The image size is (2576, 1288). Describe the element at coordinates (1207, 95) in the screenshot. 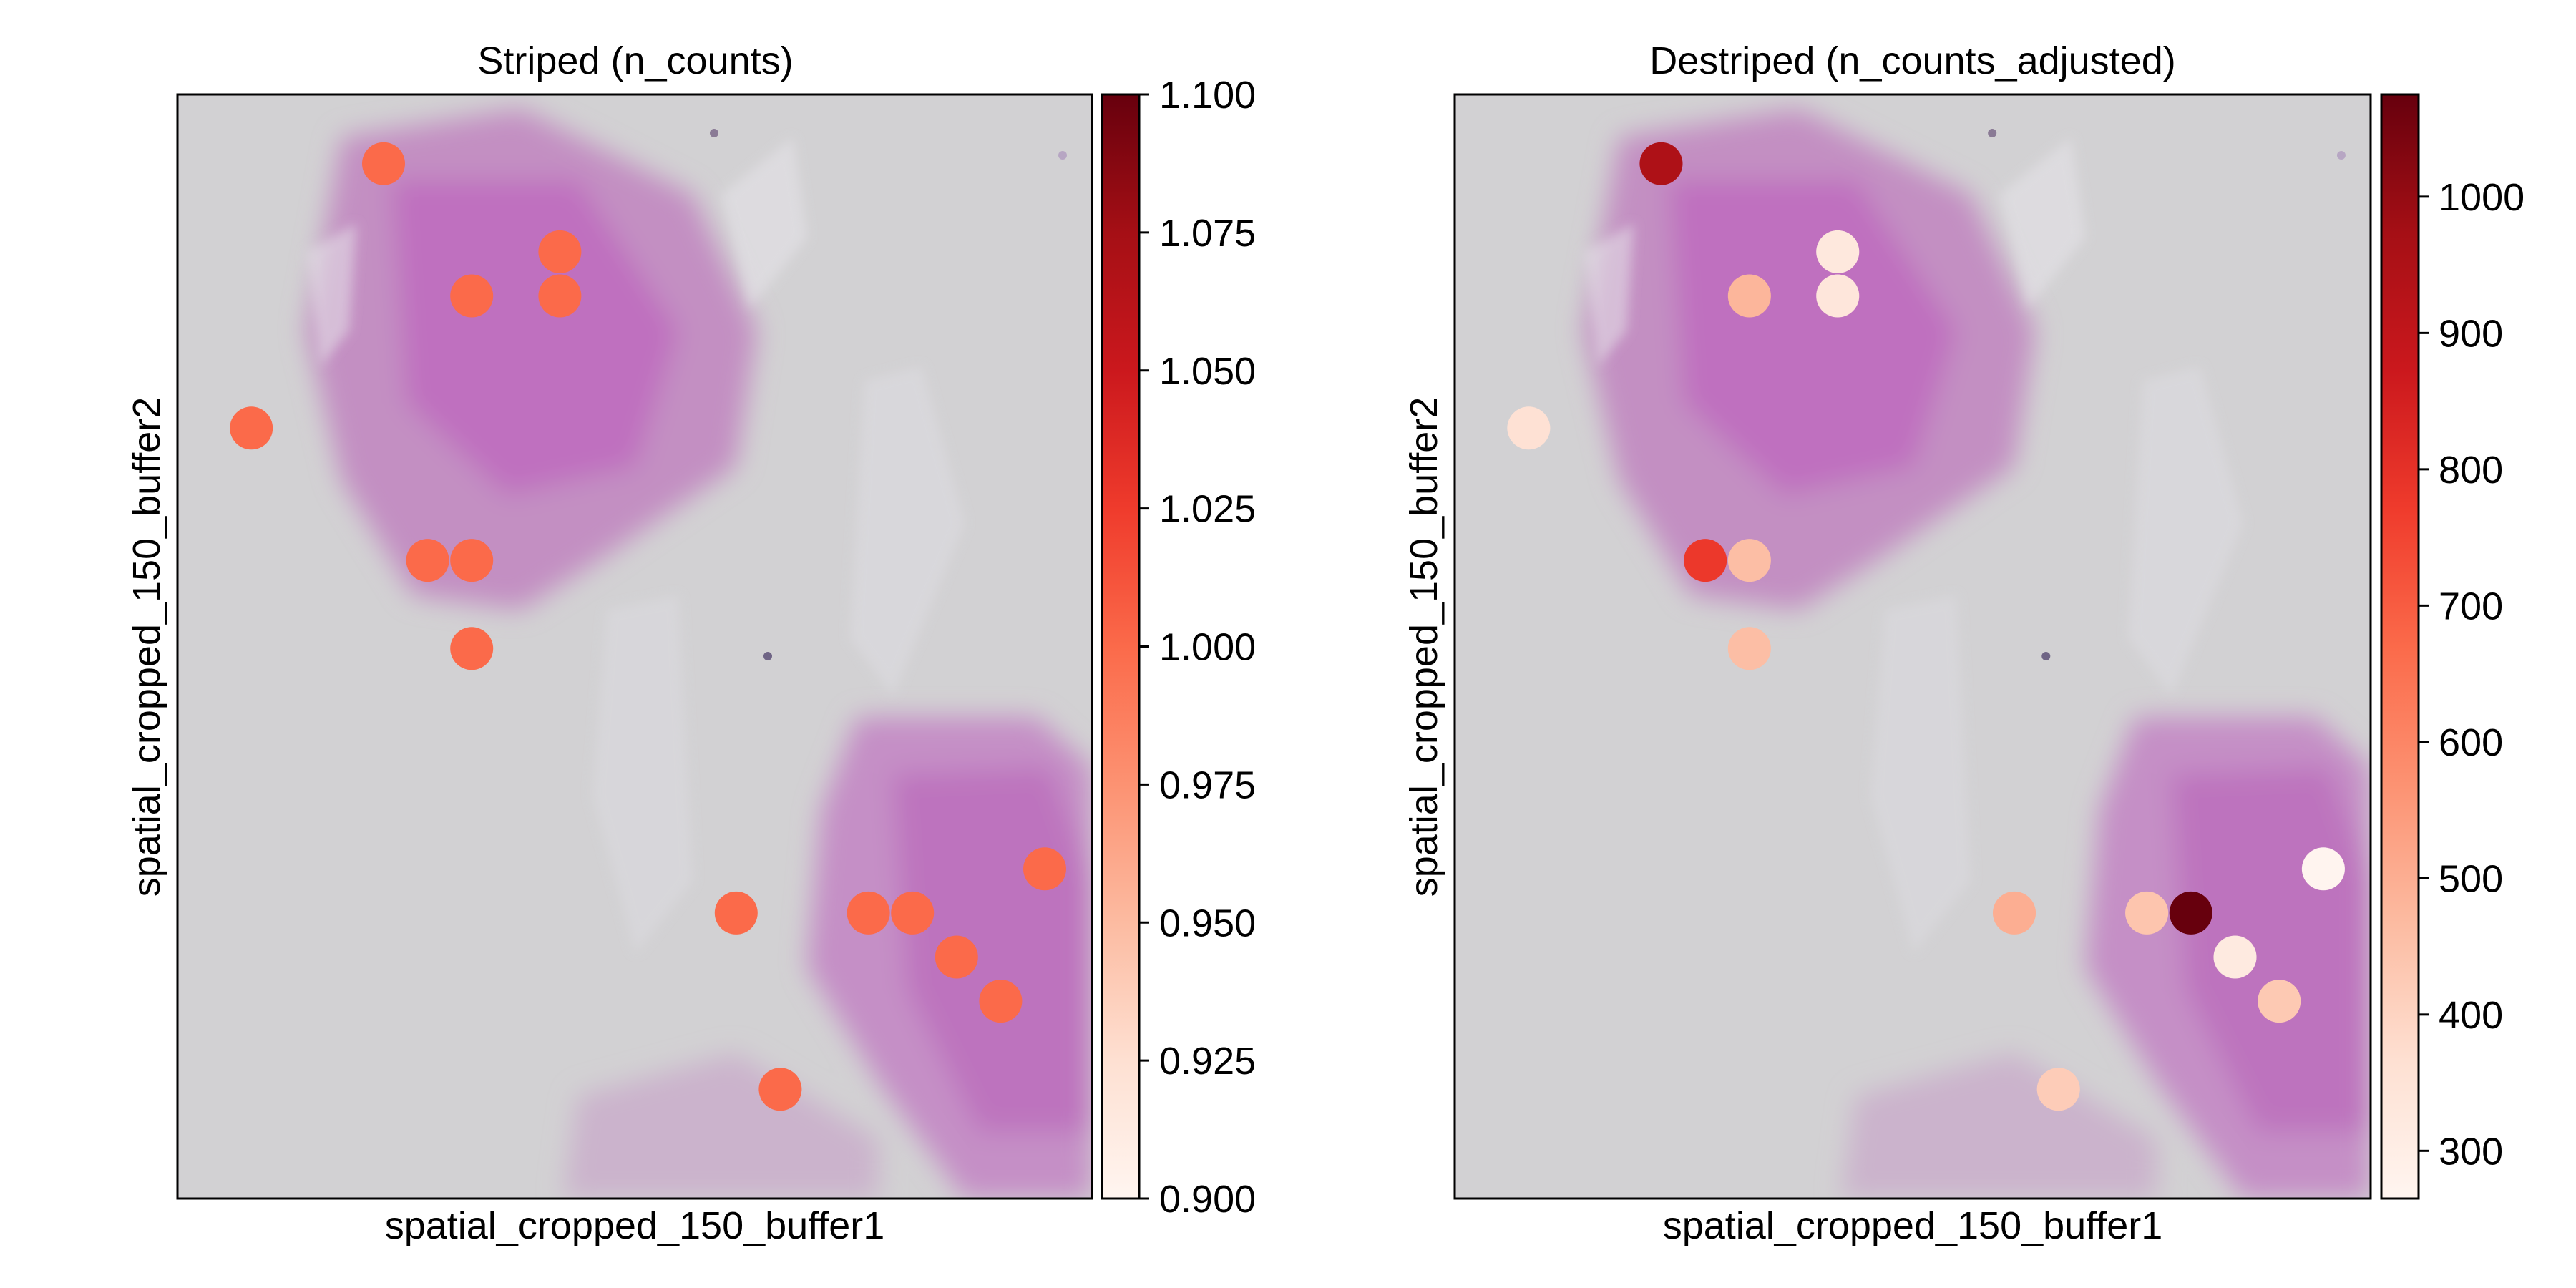

I see `colorbar-tick-label: 1.100` at that location.